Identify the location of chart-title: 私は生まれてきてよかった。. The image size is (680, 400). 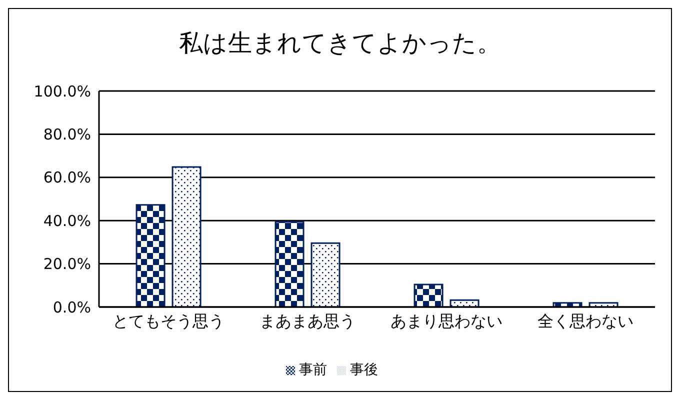
(340, 43).